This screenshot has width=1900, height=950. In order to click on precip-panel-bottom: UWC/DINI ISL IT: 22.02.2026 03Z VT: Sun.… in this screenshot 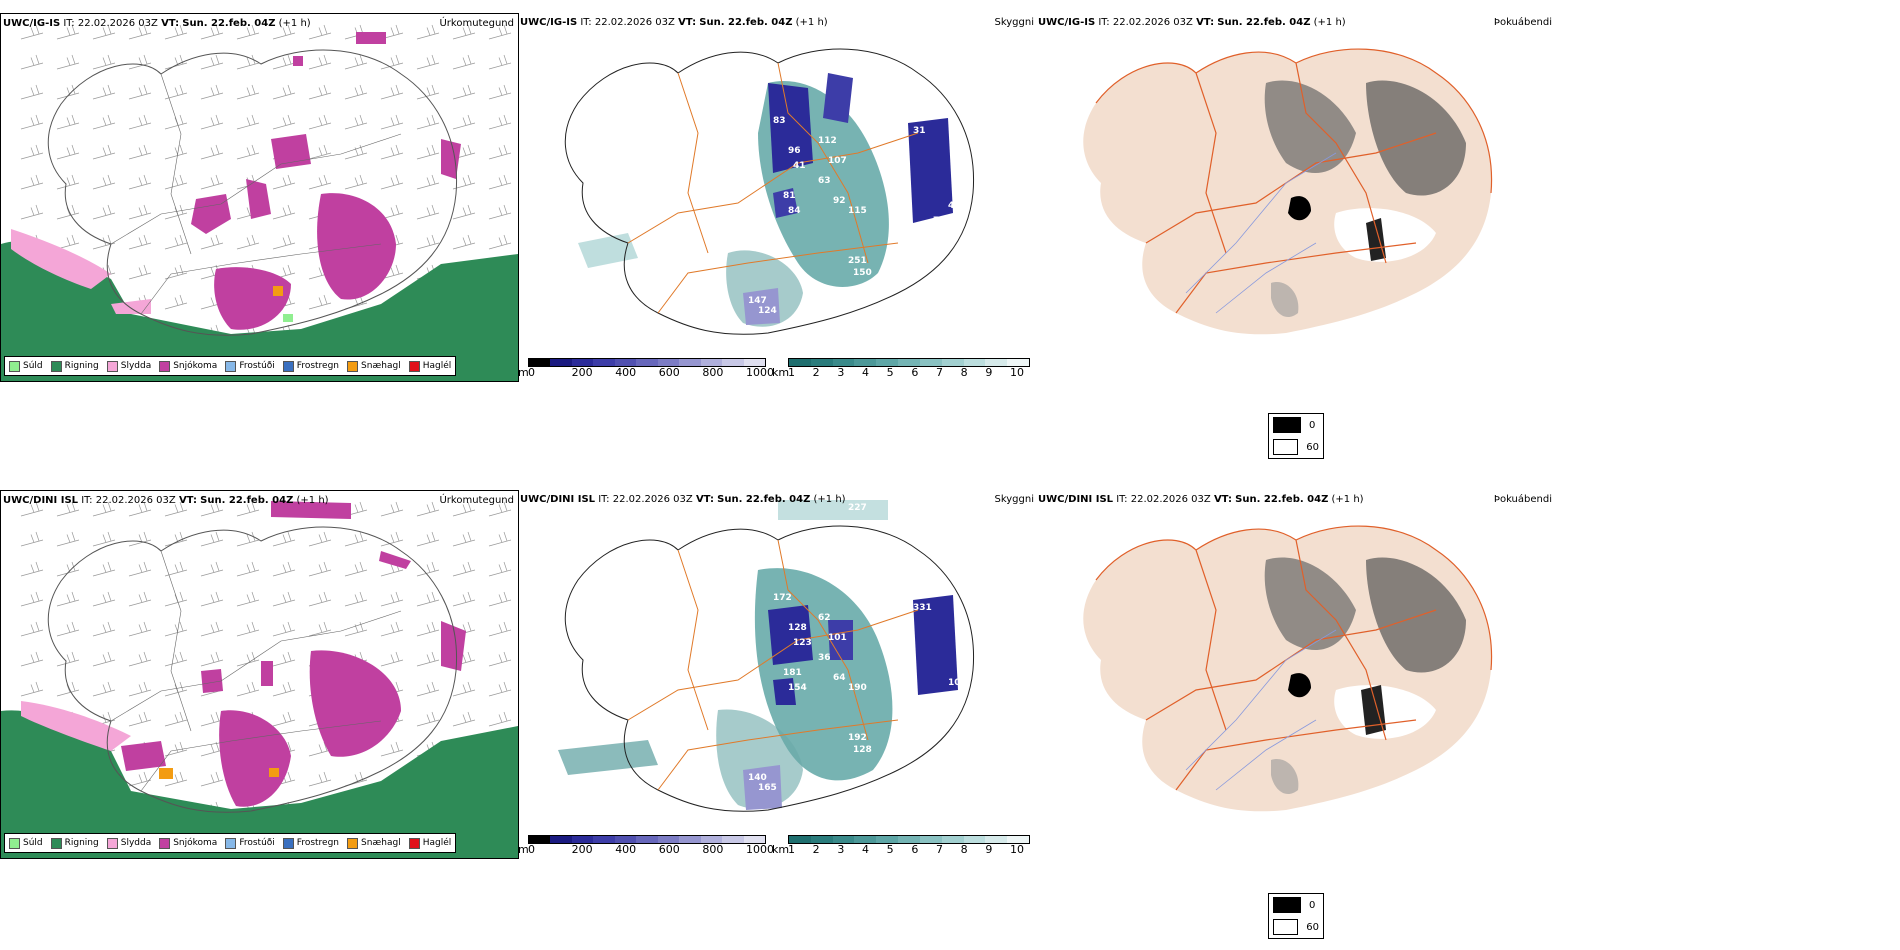, I will do `click(259, 674)`.